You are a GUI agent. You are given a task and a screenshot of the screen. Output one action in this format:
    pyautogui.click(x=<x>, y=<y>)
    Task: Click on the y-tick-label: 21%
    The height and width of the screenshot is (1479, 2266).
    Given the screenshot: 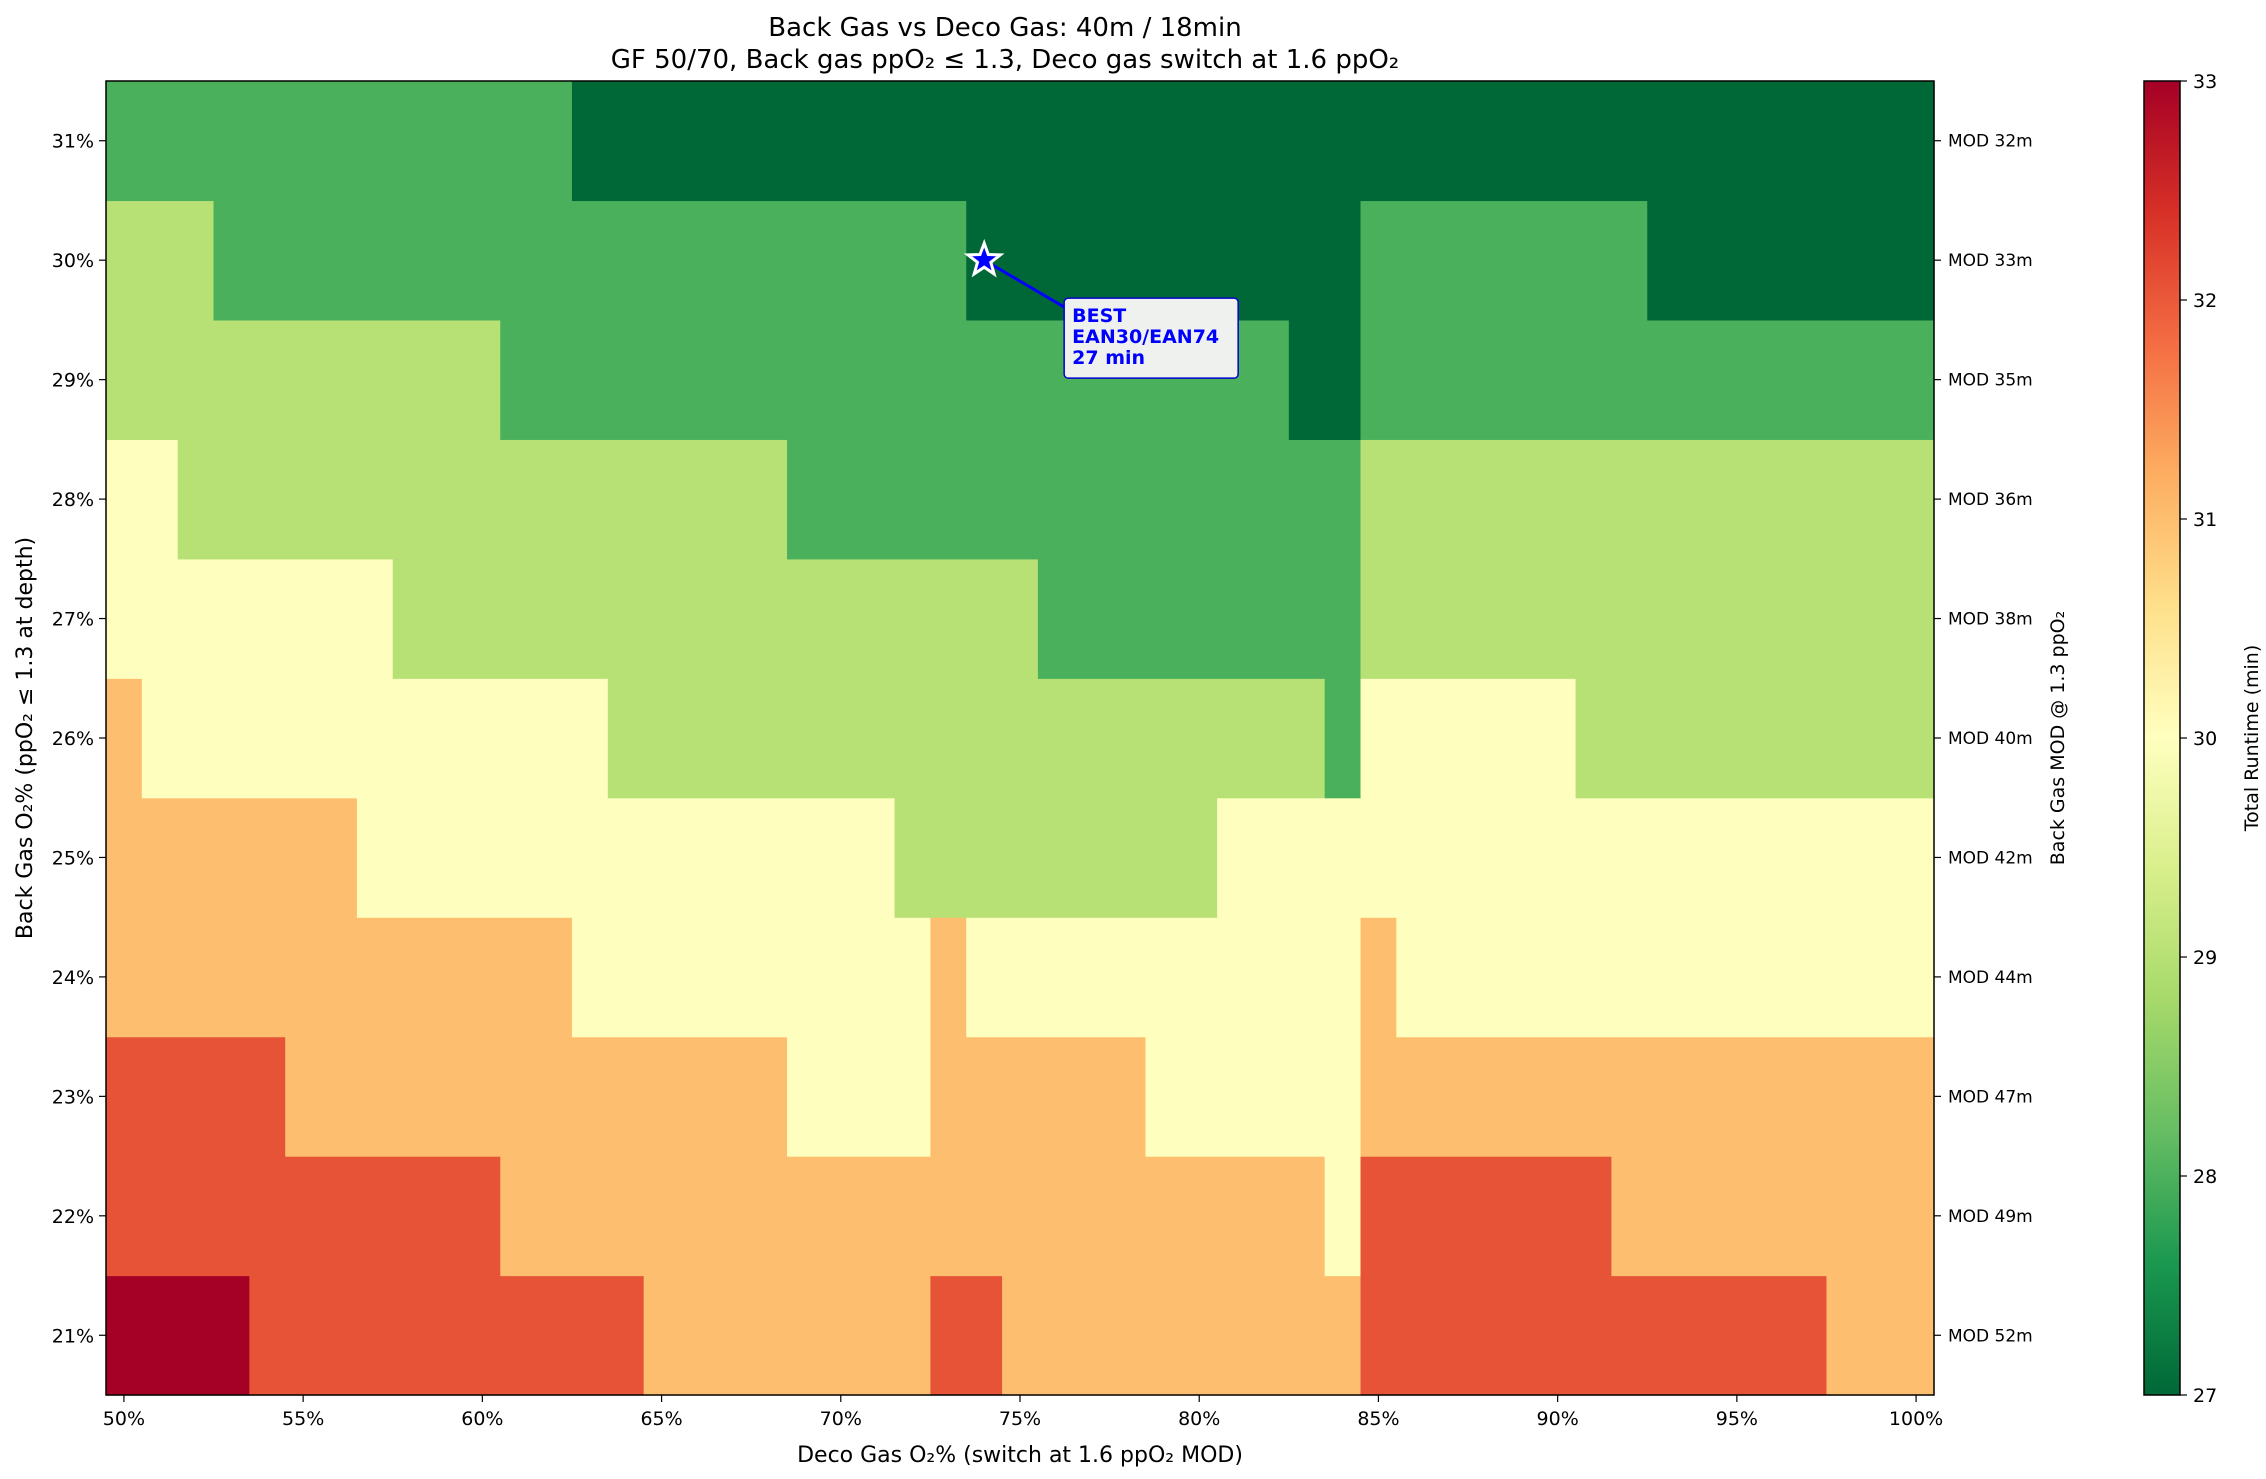 What is the action you would take?
    pyautogui.click(x=73, y=1336)
    